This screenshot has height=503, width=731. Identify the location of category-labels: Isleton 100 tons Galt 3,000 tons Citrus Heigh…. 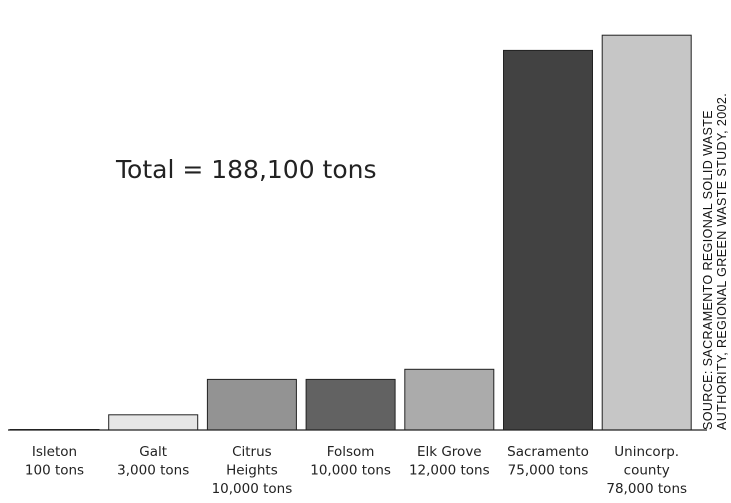
(356, 470).